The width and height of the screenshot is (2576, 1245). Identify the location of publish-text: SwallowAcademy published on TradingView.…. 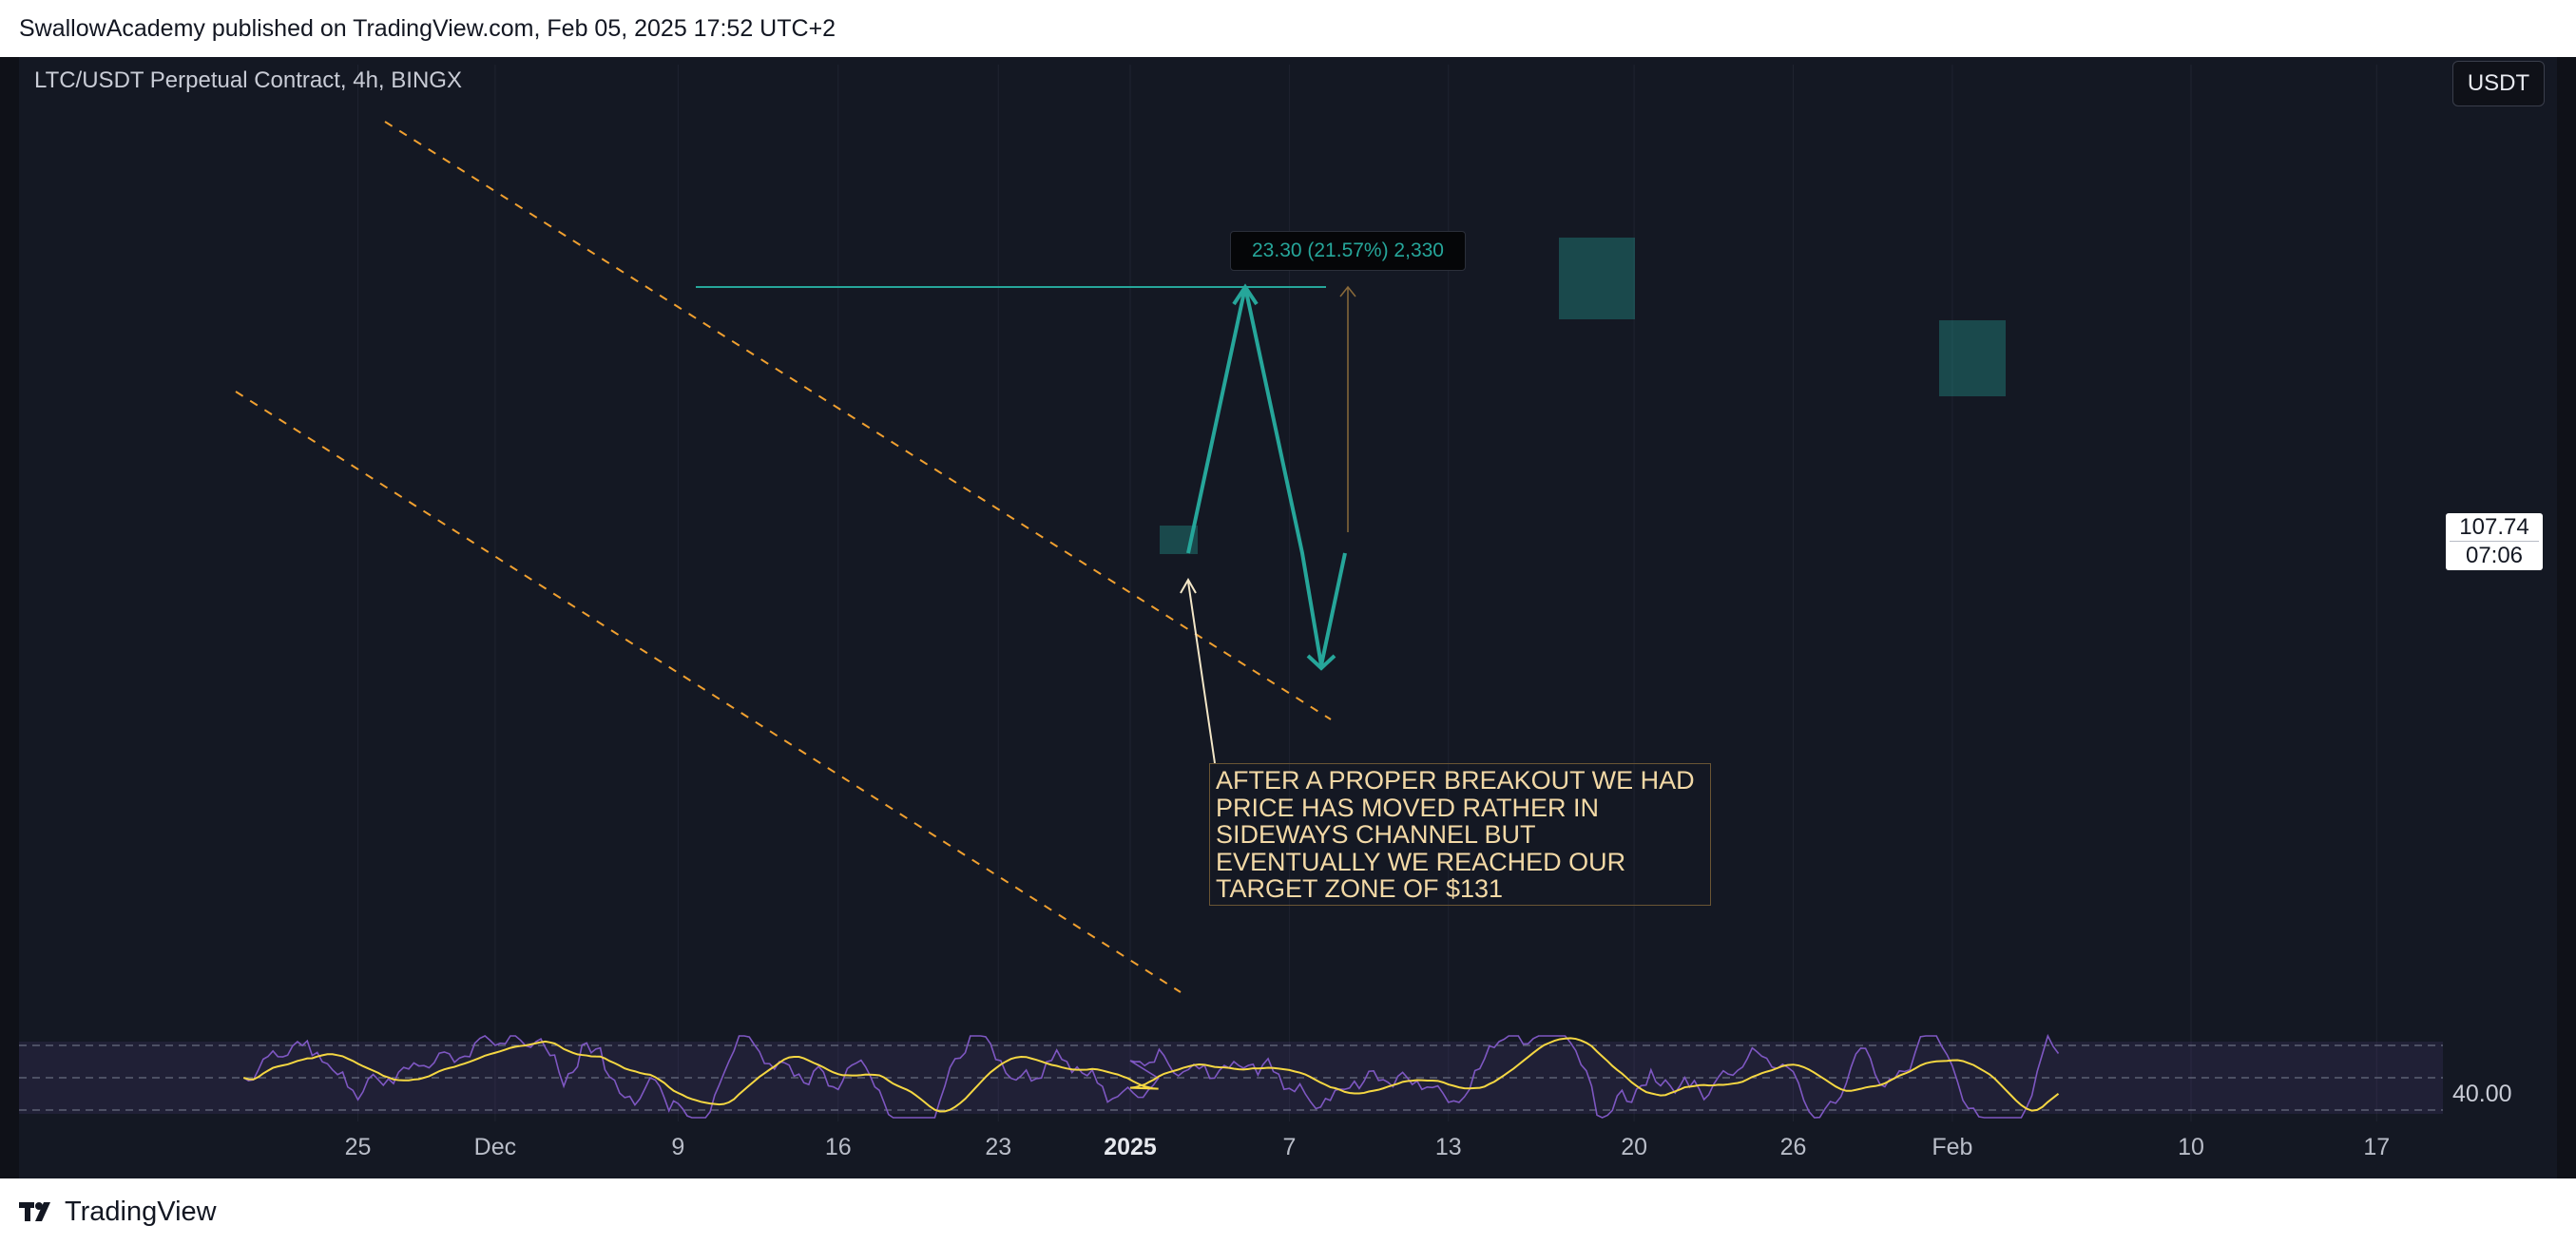
(428, 28).